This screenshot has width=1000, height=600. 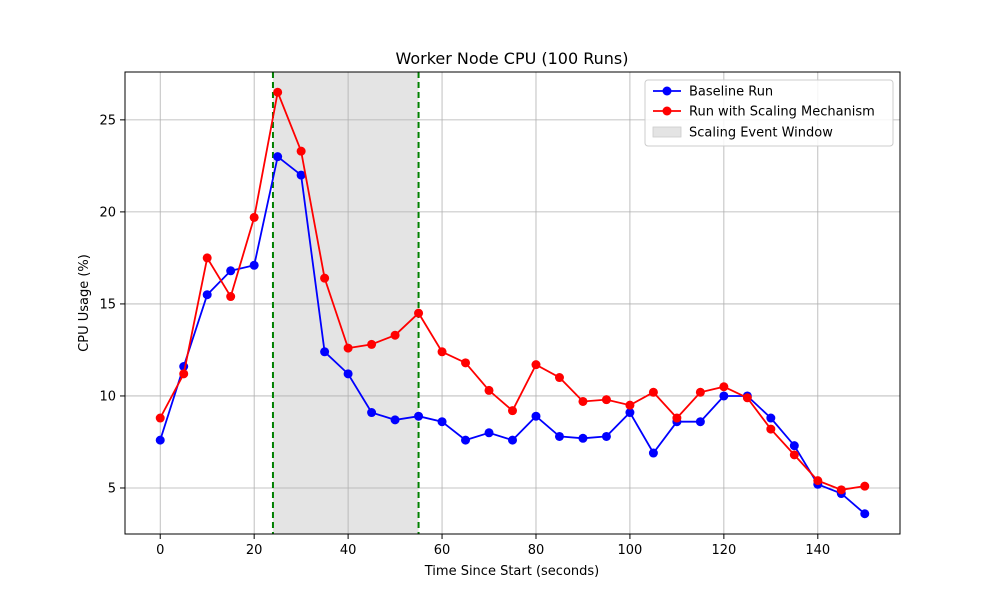 I want to click on legend-swatch-window, so click(x=667, y=132).